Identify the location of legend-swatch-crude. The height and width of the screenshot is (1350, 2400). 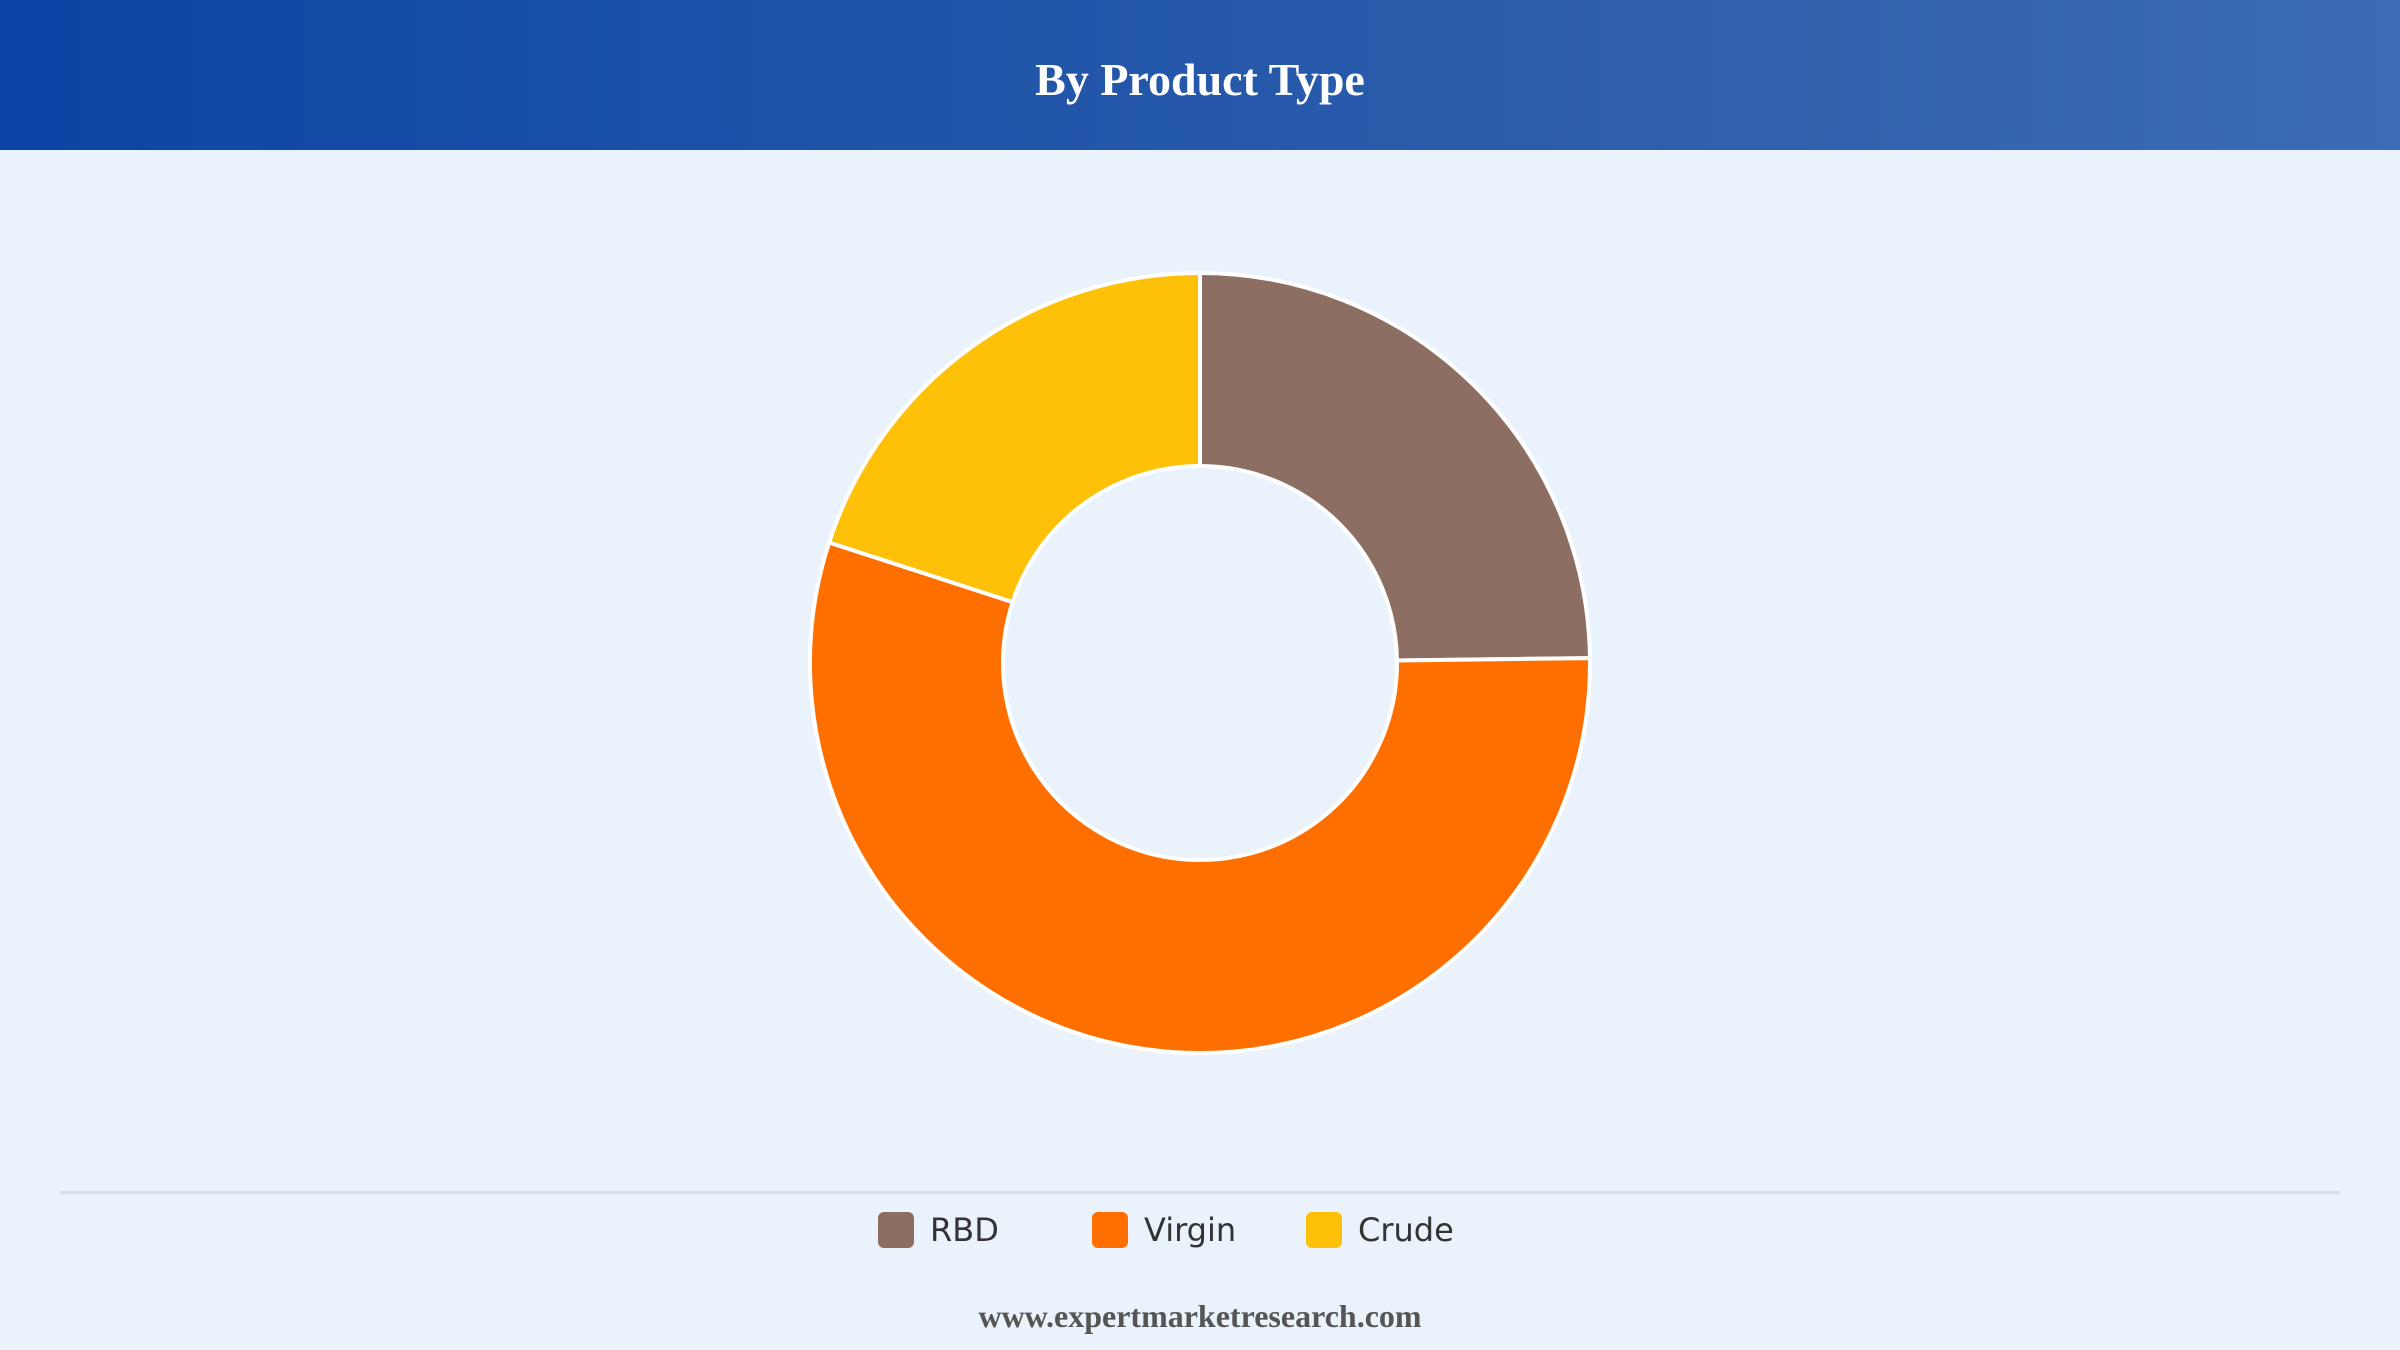
(1324, 1230).